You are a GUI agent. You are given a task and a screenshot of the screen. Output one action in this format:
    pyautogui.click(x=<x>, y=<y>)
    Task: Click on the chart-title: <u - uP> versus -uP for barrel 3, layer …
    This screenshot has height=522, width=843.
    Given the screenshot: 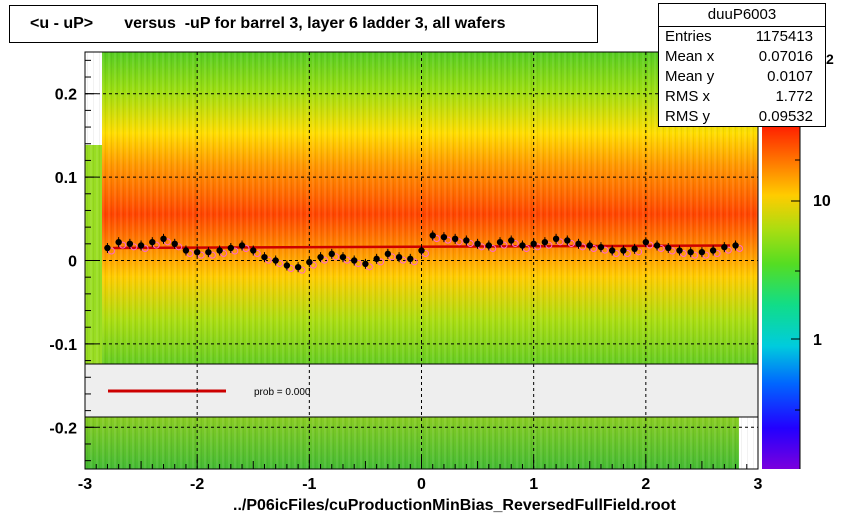 What is the action you would take?
    pyautogui.click(x=268, y=23)
    